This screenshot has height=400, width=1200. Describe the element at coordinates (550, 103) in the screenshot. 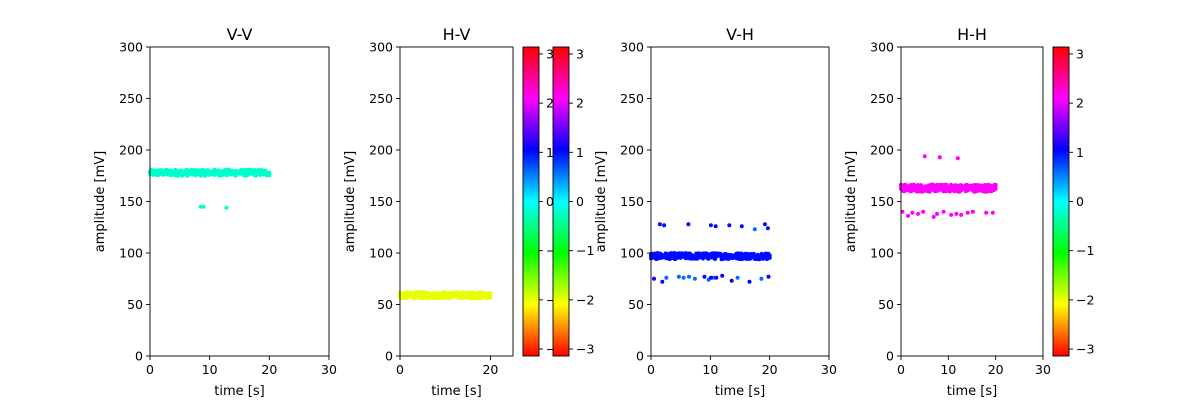

I see `colorbar-tick-label: 2` at that location.